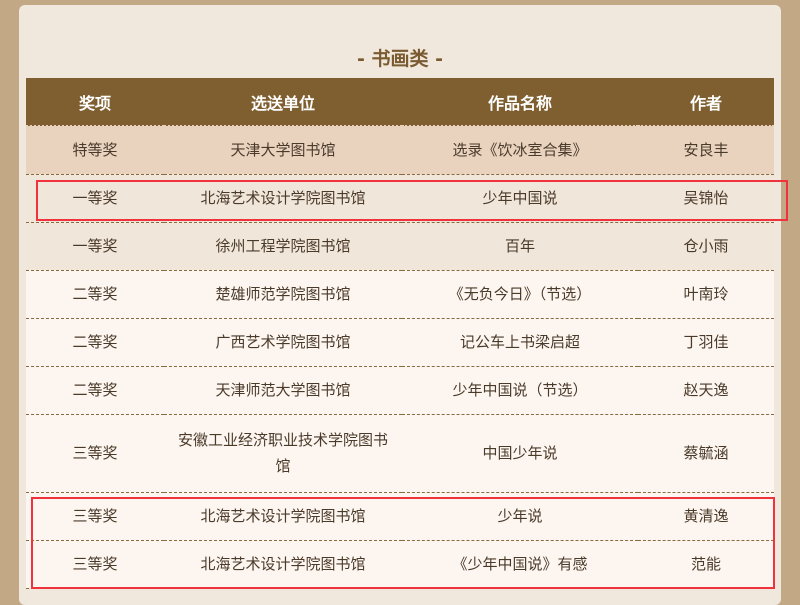  I want to click on cell-author: 仓小雨, so click(706, 246).